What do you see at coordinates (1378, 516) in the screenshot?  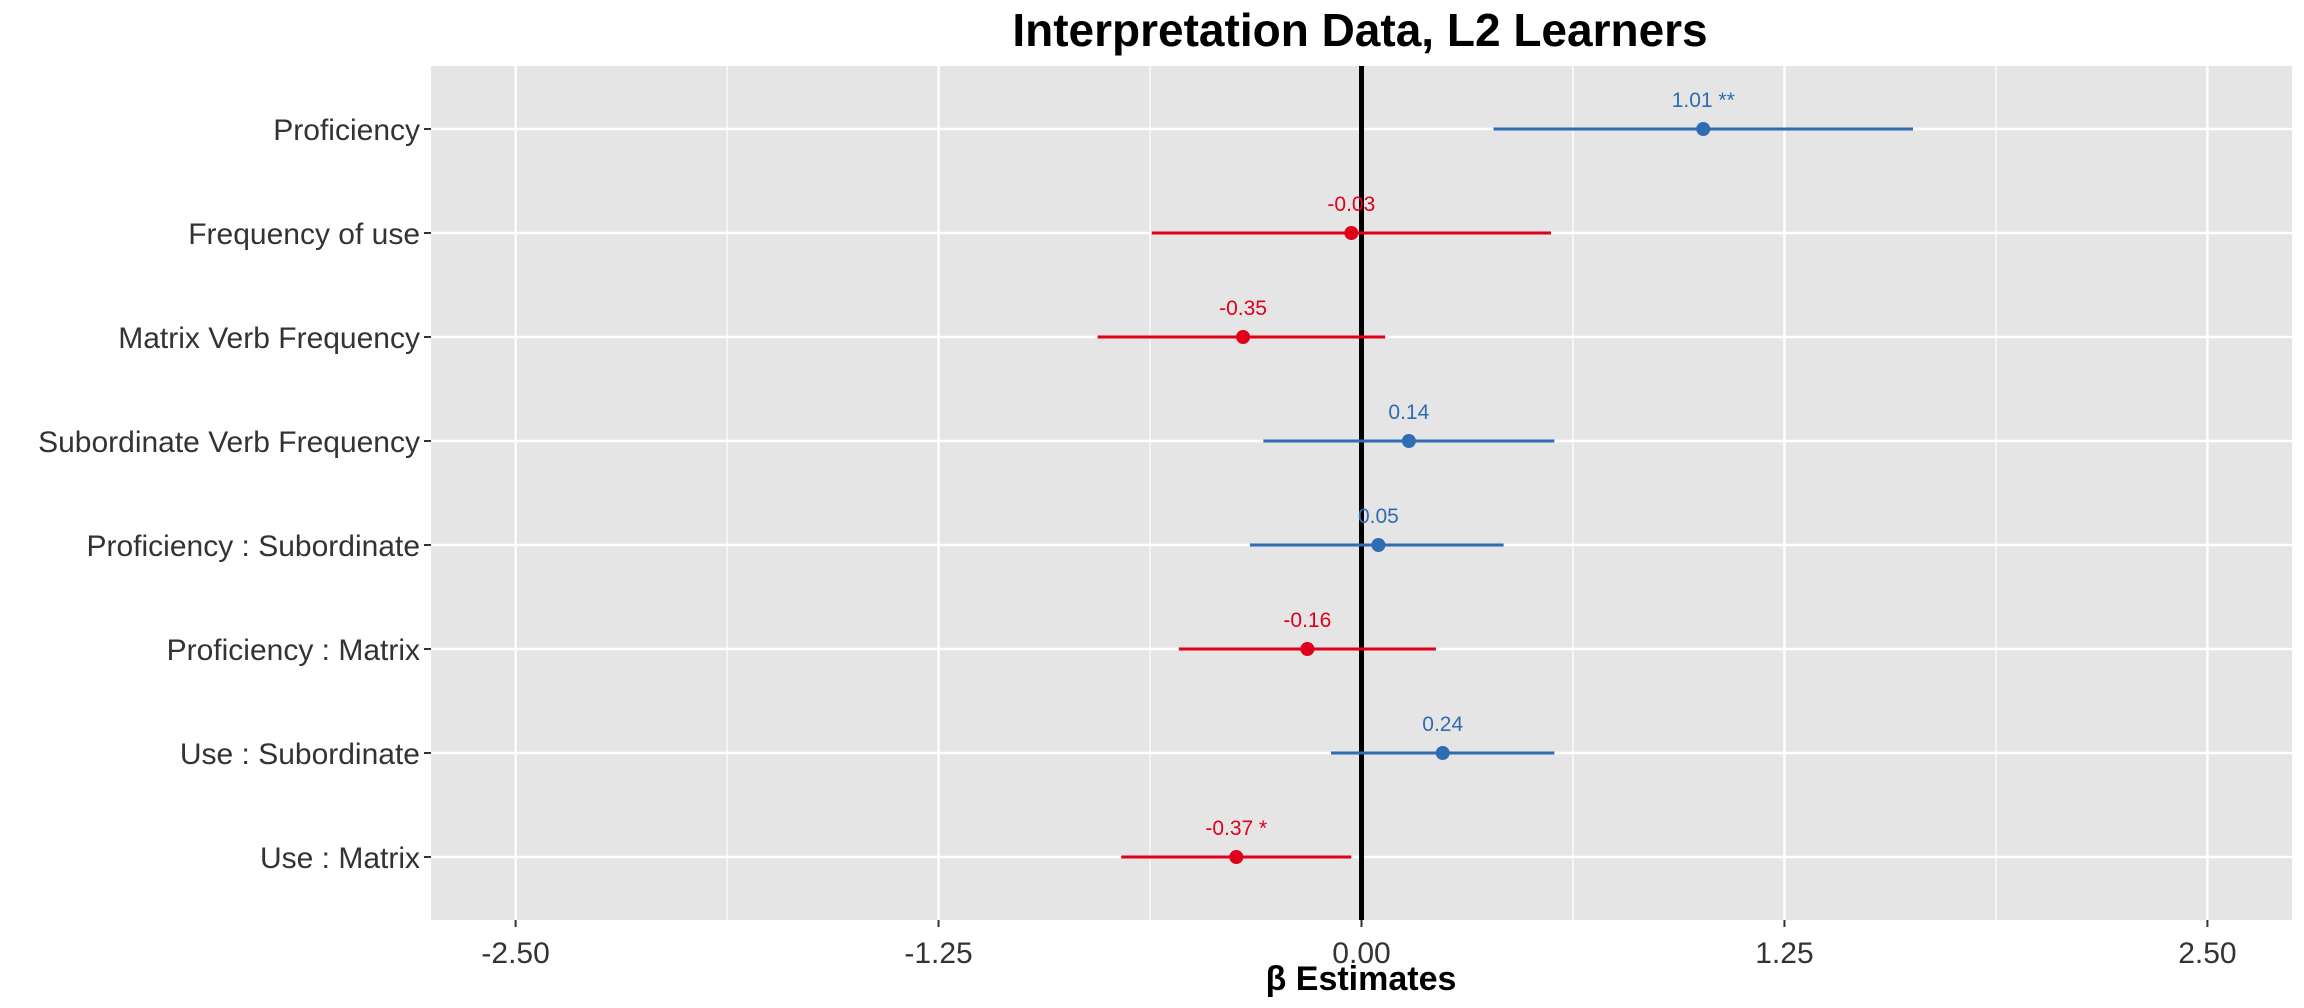 I see `data-label: 0.05` at bounding box center [1378, 516].